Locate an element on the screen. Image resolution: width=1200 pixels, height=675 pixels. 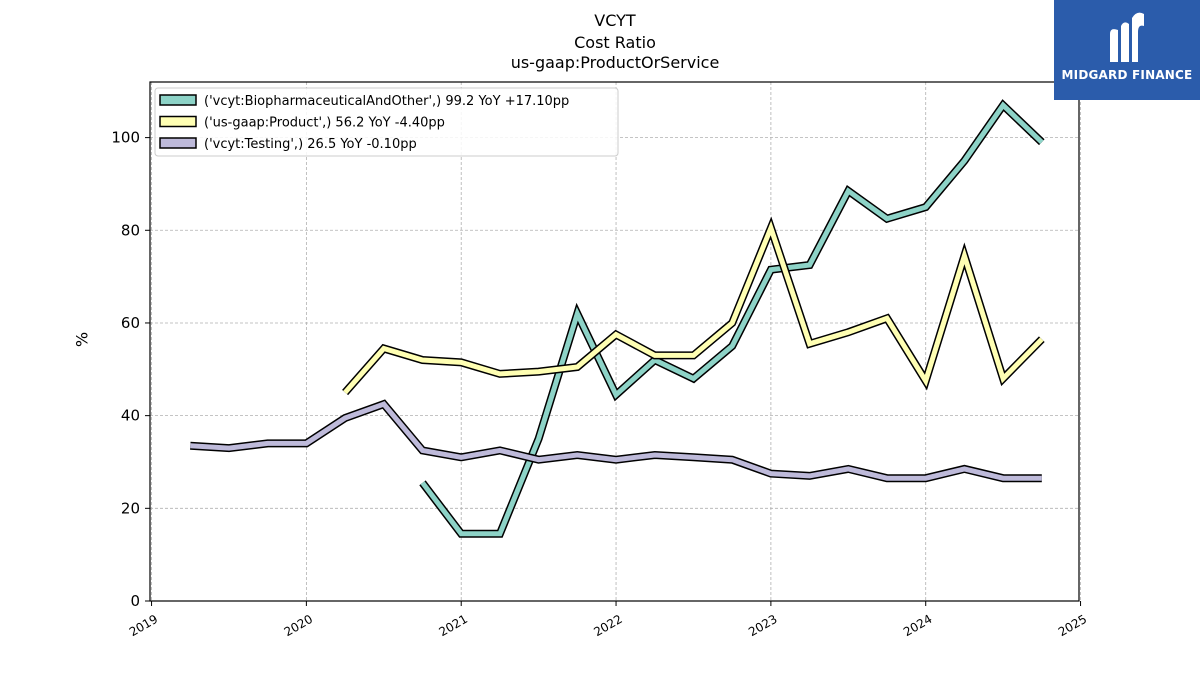
chart-title-line-3: us-gaap:ProductOrService is located at coordinates (615, 62).